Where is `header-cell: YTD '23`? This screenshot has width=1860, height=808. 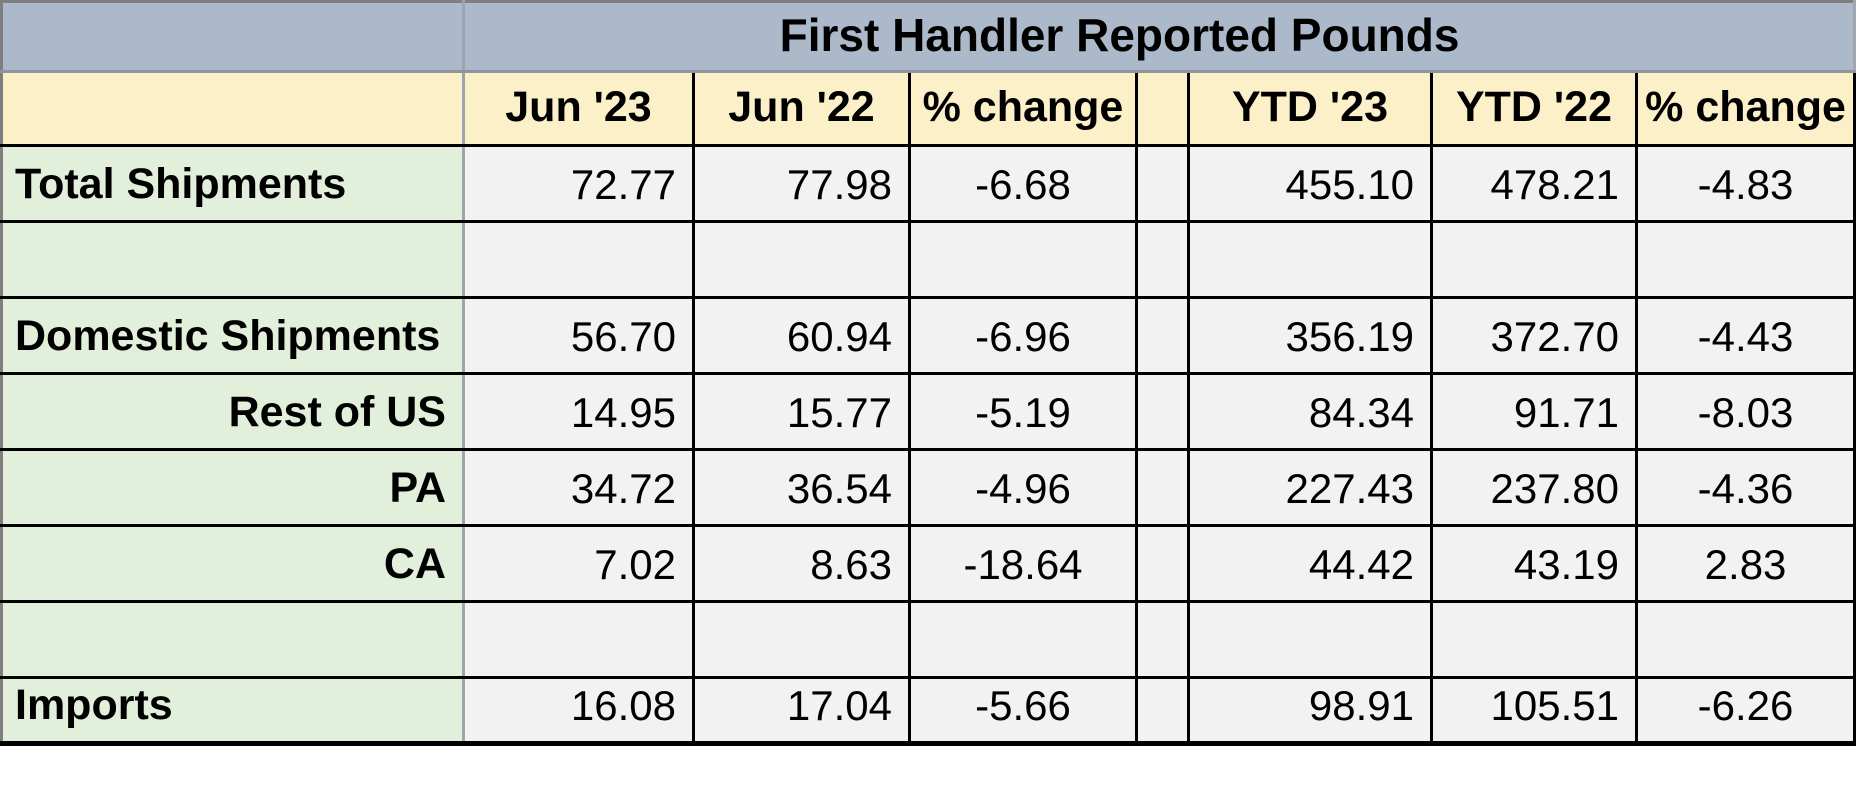
header-cell: YTD '23 is located at coordinates (1310, 109).